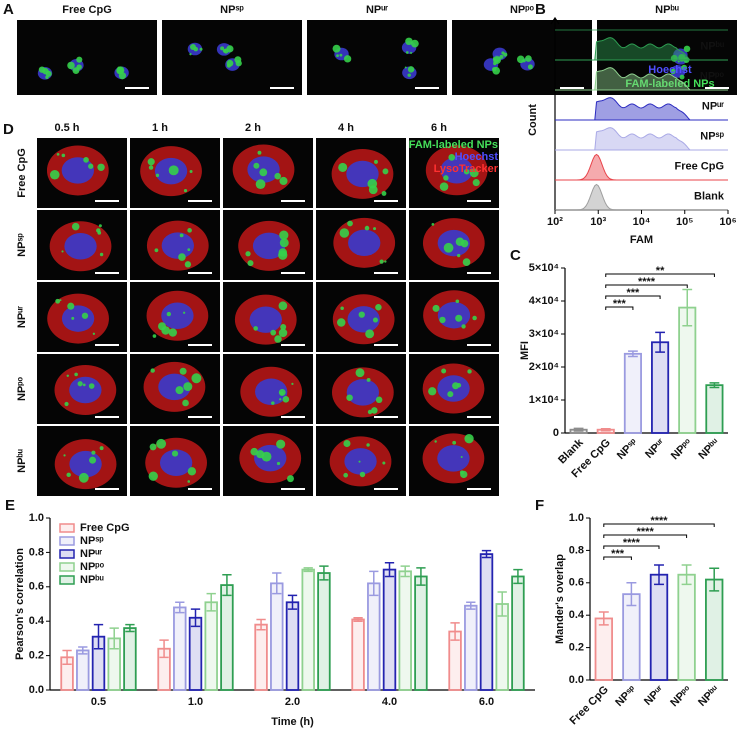  I want to click on column-label: NPᵘʳ, so click(377, 10).